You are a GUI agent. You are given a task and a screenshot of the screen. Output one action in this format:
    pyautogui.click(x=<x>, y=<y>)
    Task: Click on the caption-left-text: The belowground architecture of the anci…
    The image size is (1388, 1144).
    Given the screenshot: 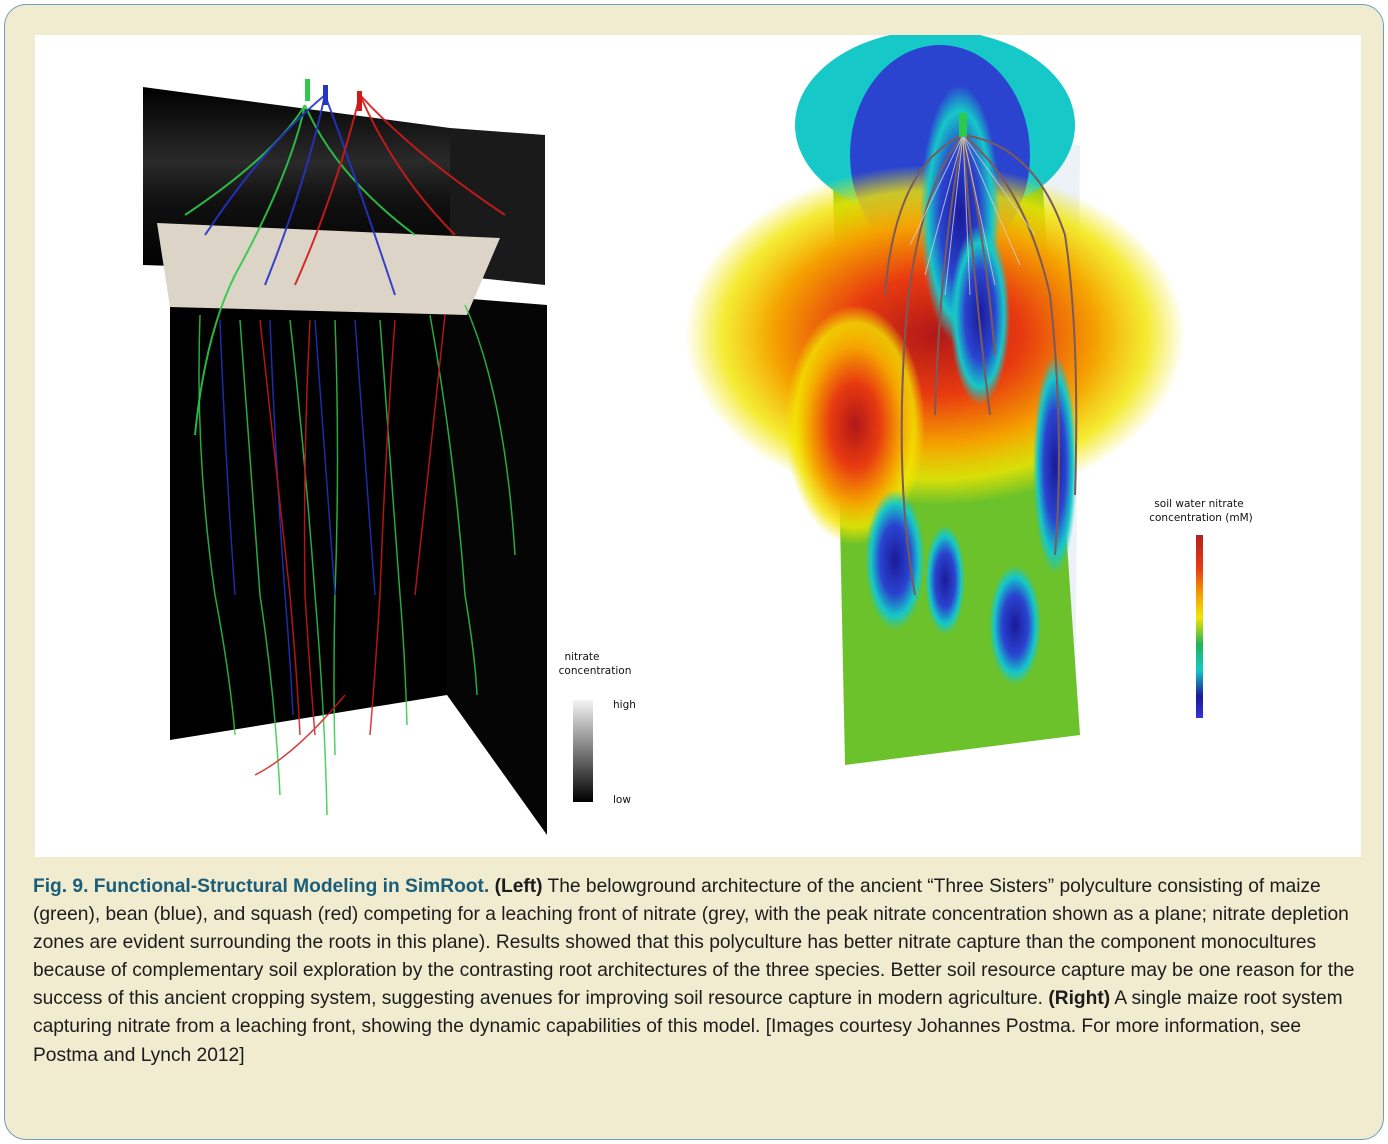 What is the action you would take?
    pyautogui.click(x=694, y=943)
    